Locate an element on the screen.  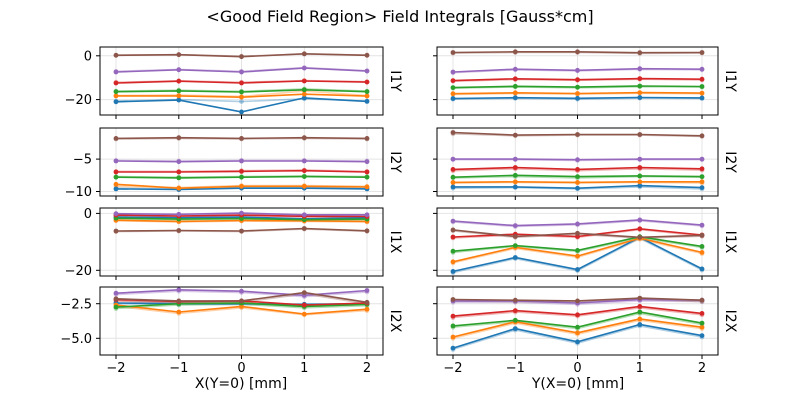
x-axis-label-left: X(Y=0) [mm] is located at coordinates (241, 384).